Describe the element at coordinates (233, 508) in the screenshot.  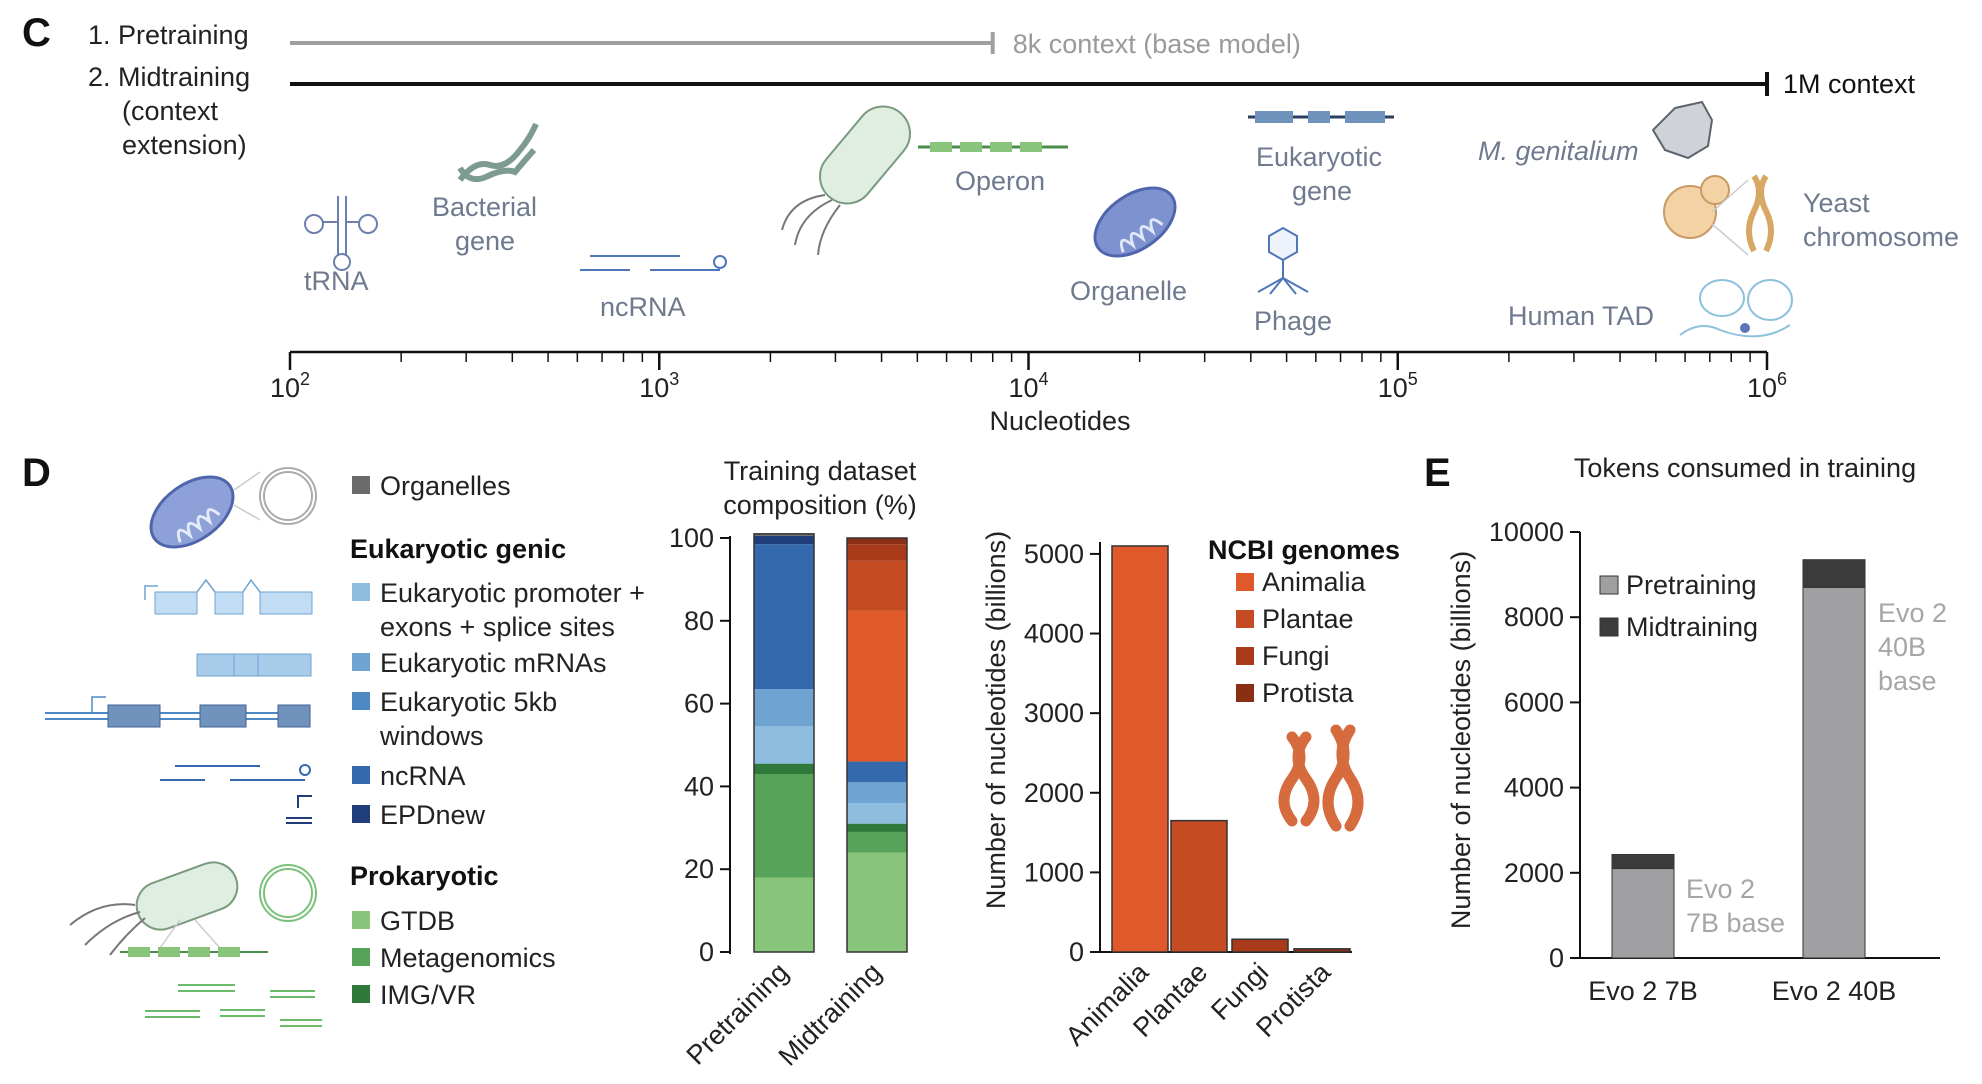
I see `organelle-icon` at that location.